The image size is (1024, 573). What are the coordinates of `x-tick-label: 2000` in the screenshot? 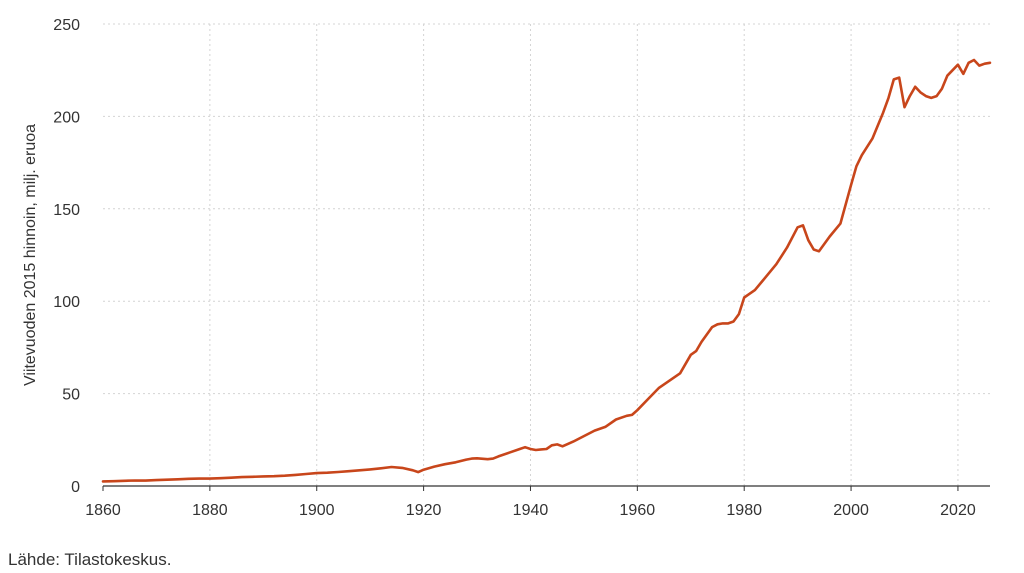 It's located at (851, 510).